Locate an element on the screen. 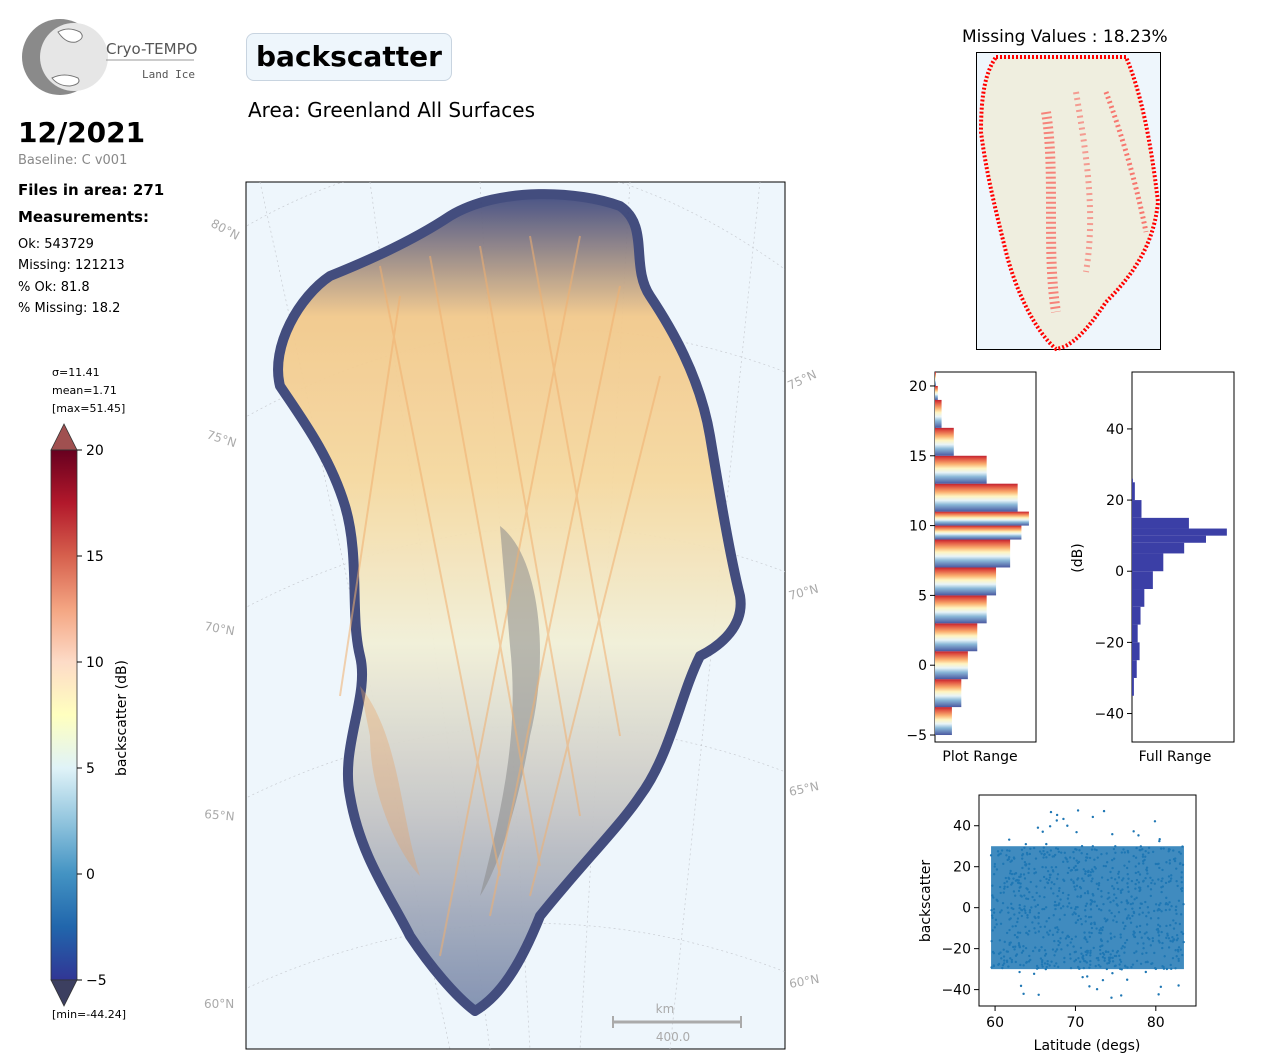  cryo-tempo-logo-icon is located at coordinates (108, 57).